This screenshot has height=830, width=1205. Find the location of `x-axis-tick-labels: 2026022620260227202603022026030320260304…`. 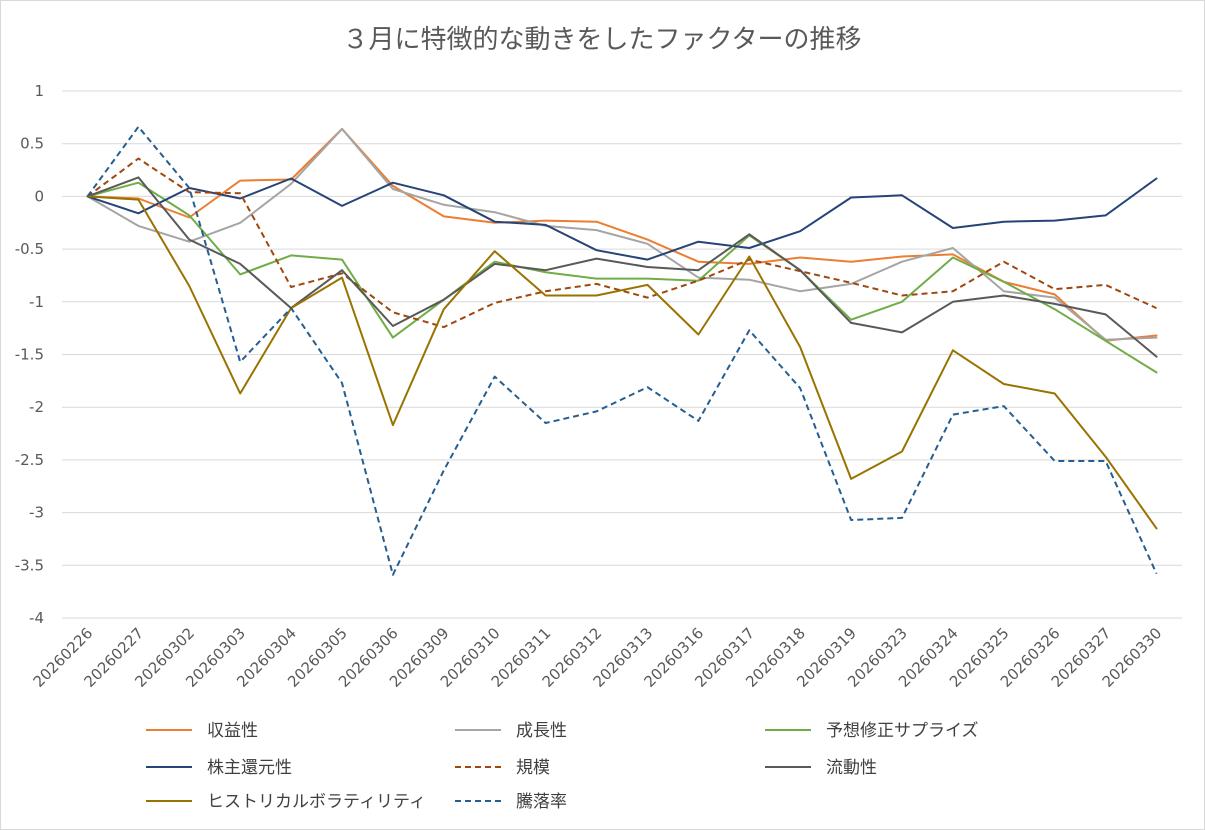

x-axis-tick-labels: 2026022620260227202603022026030320260304… is located at coordinates (598, 657).